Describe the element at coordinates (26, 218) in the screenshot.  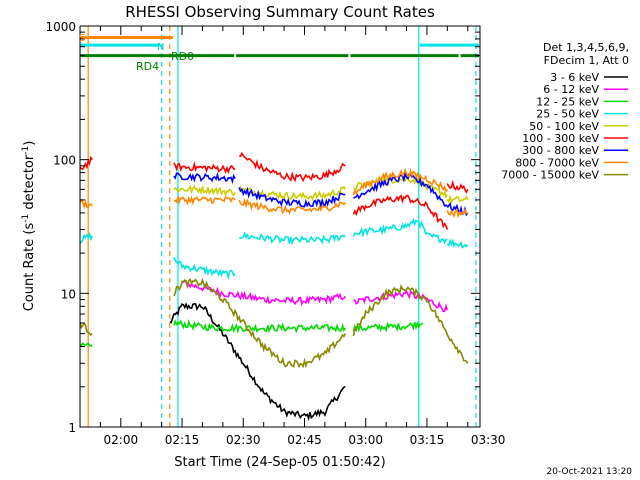
I see `y-axis-label-sup1: -1` at that location.